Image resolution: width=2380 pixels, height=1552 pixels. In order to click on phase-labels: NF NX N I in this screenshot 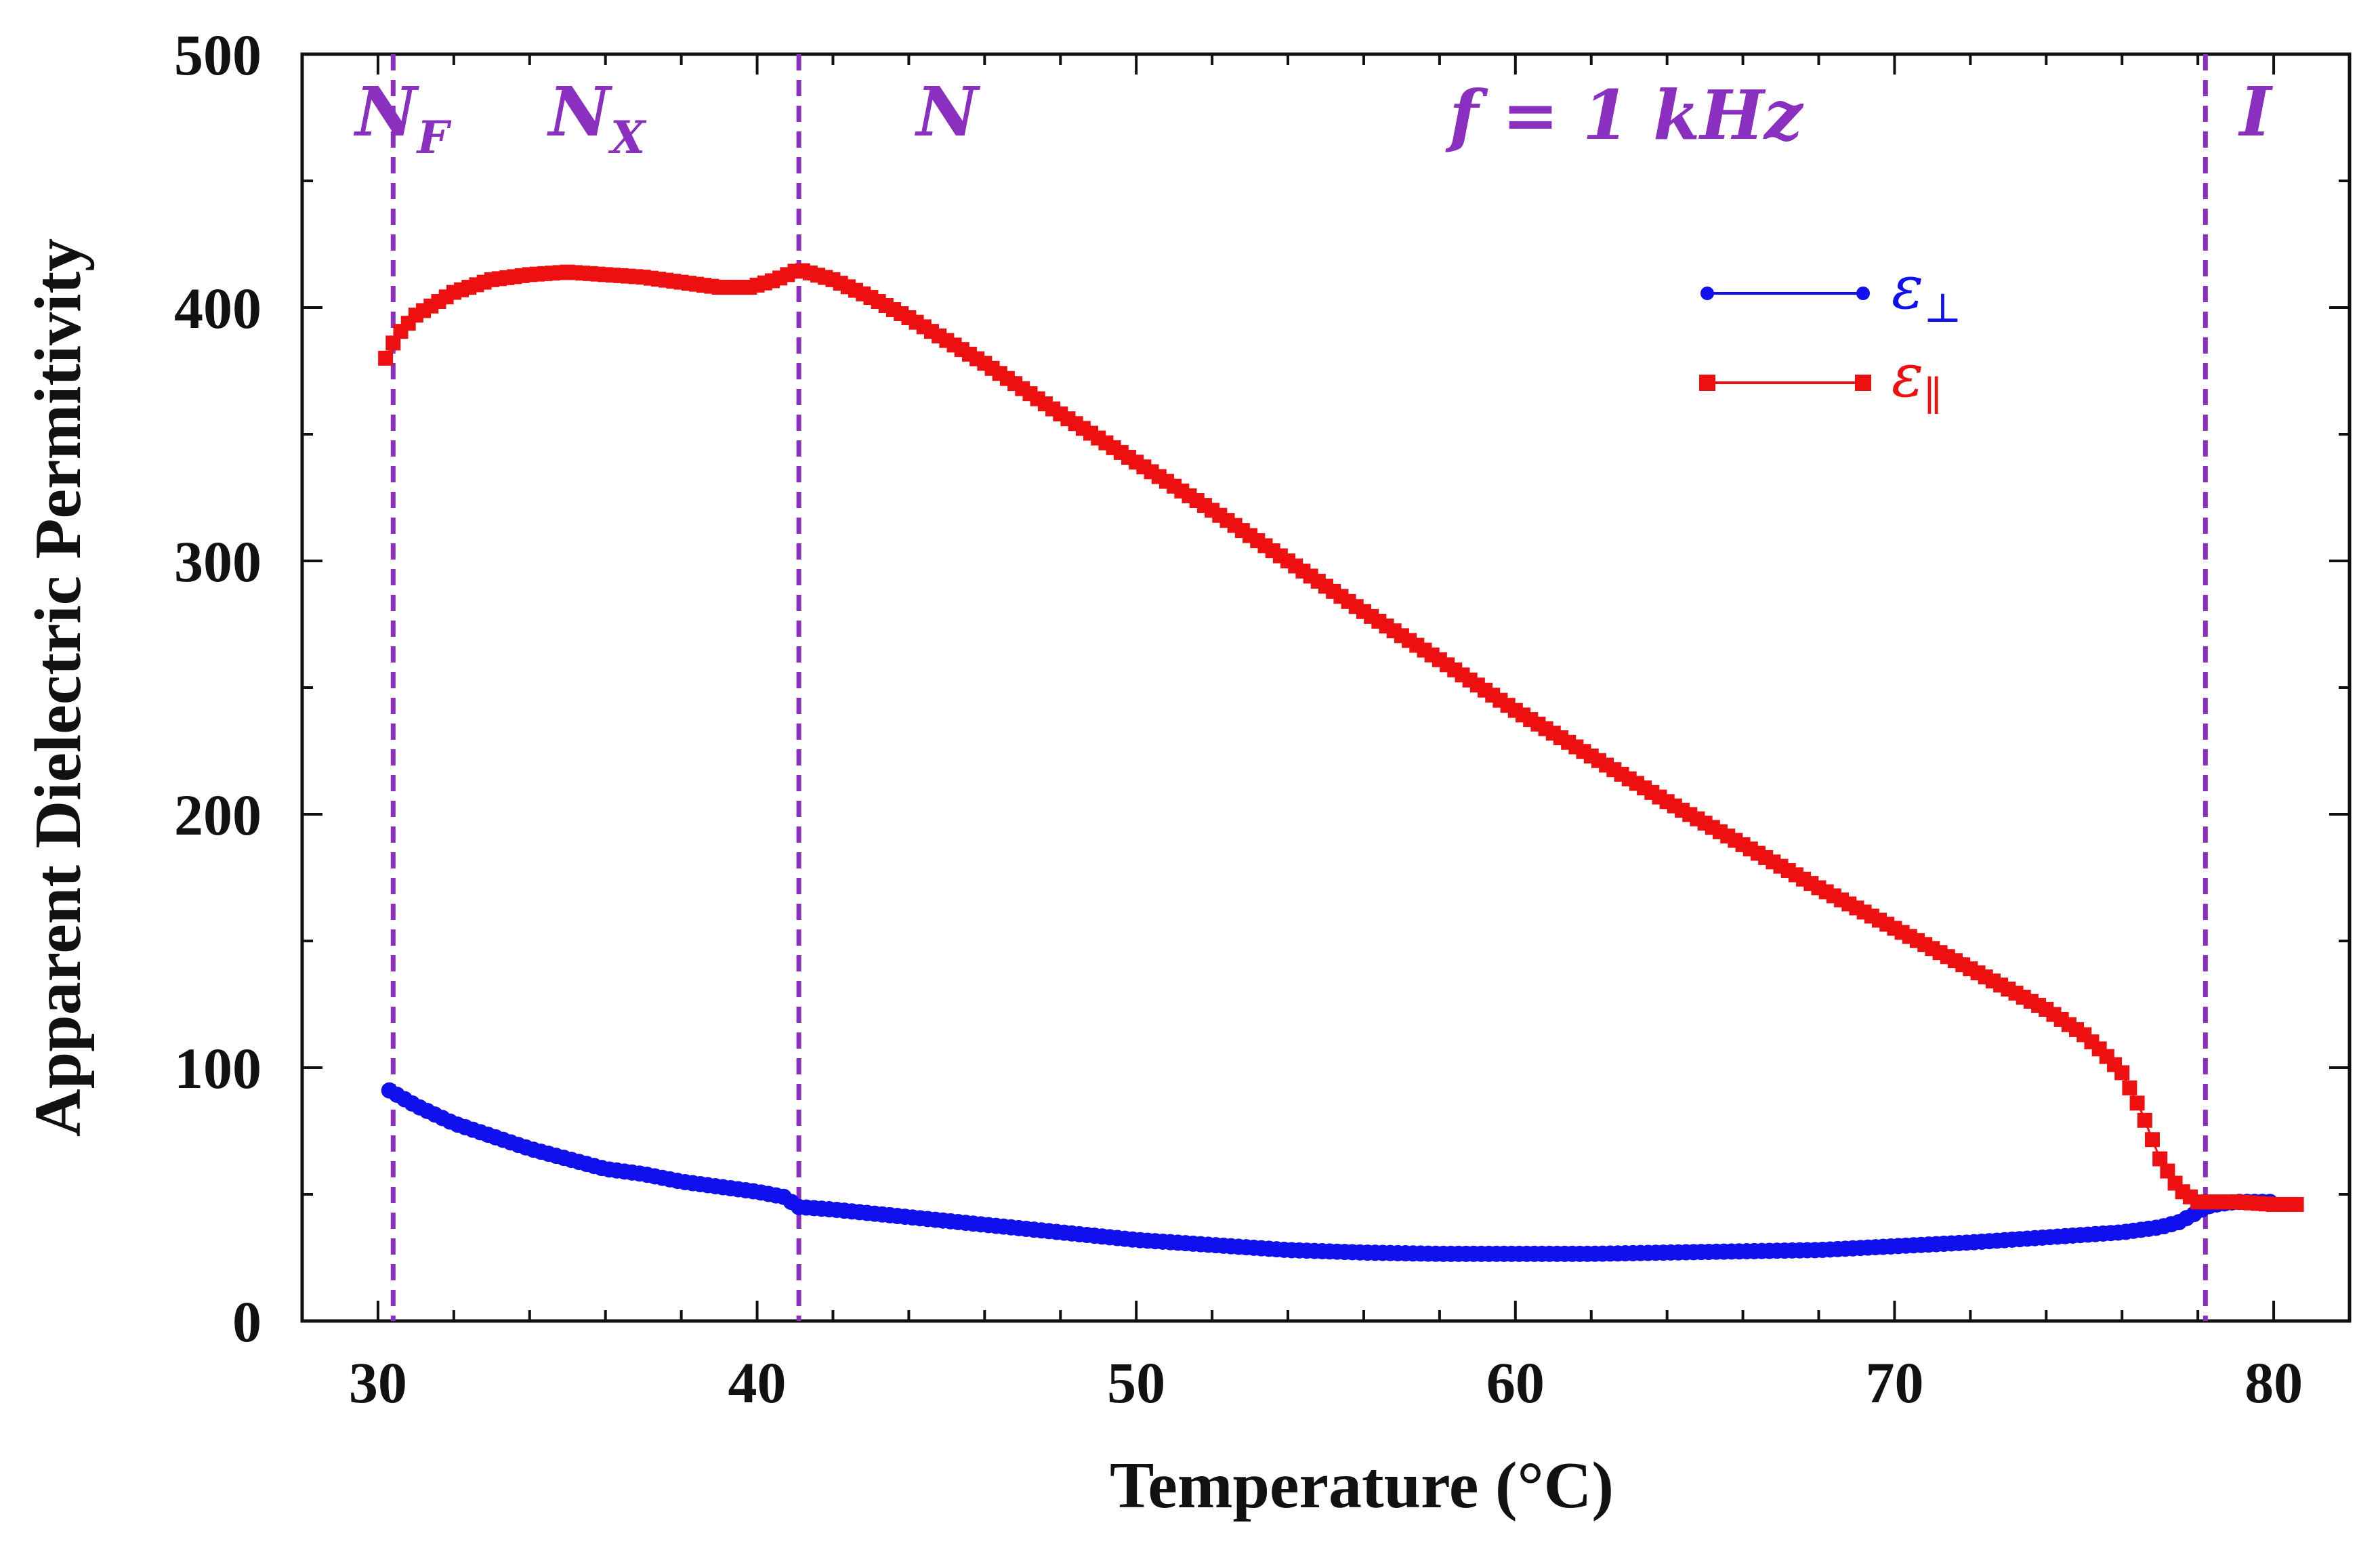, I will do `click(1313, 118)`.